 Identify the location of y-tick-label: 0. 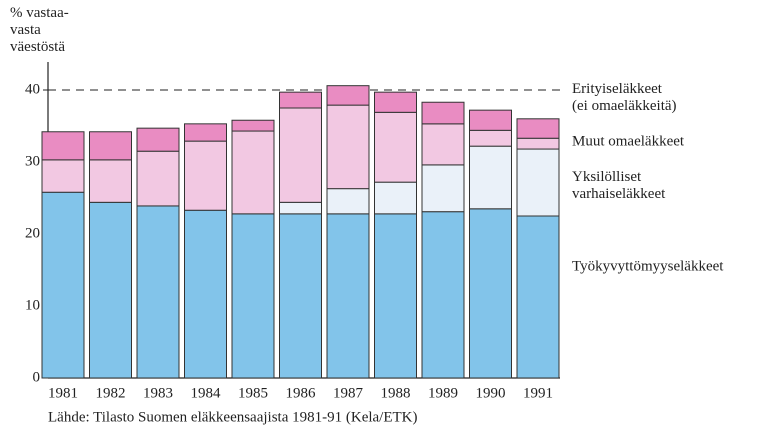
(37, 377).